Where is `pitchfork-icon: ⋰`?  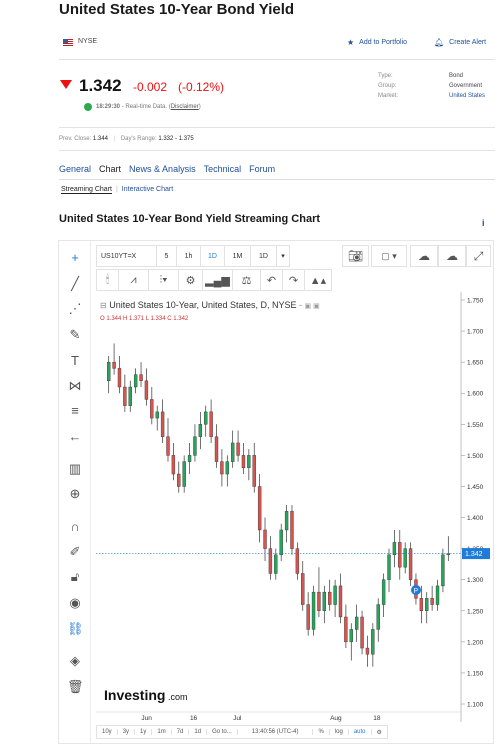
pitchfork-icon: ⋰ is located at coordinates (75, 308).